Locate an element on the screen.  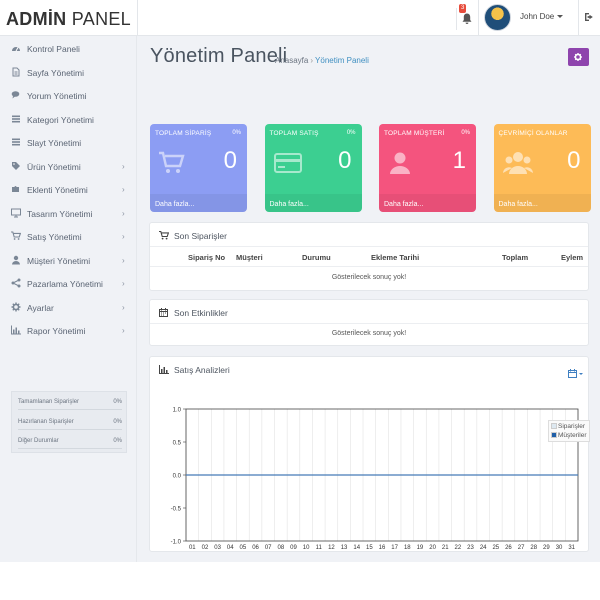
breadcrumb-home: Anasayfa is located at coordinates (292, 60).